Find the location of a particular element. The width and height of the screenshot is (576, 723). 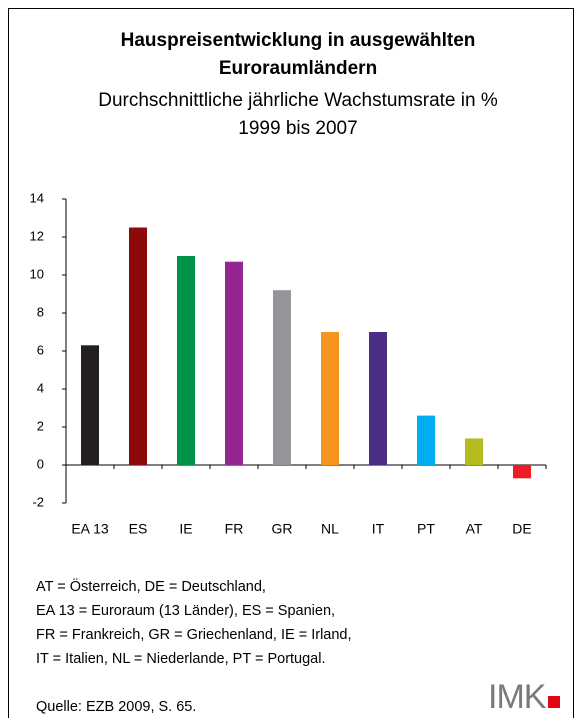

x-tick-label: NL is located at coordinates (330, 529).